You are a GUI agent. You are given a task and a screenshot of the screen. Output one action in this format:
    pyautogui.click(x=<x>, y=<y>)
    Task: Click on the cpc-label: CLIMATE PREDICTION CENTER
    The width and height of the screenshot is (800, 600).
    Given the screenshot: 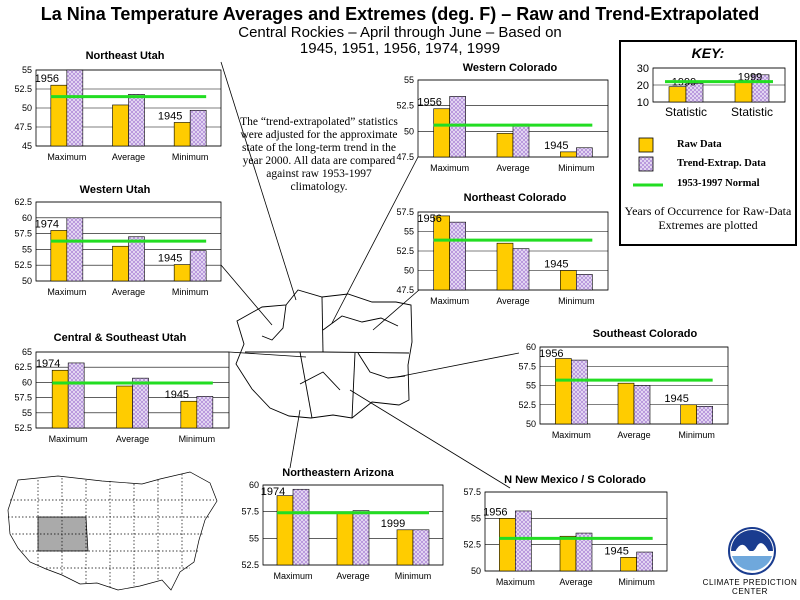 What is the action you would take?
    pyautogui.click(x=750, y=587)
    